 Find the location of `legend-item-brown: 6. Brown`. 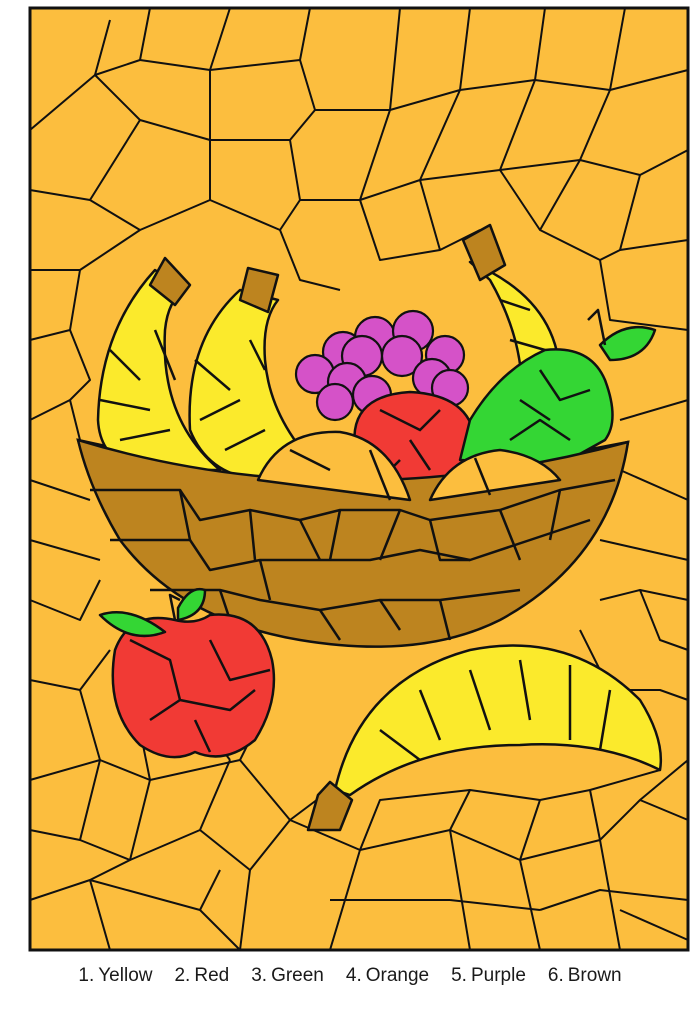

legend-item-brown: 6. Brown is located at coordinates (585, 976).